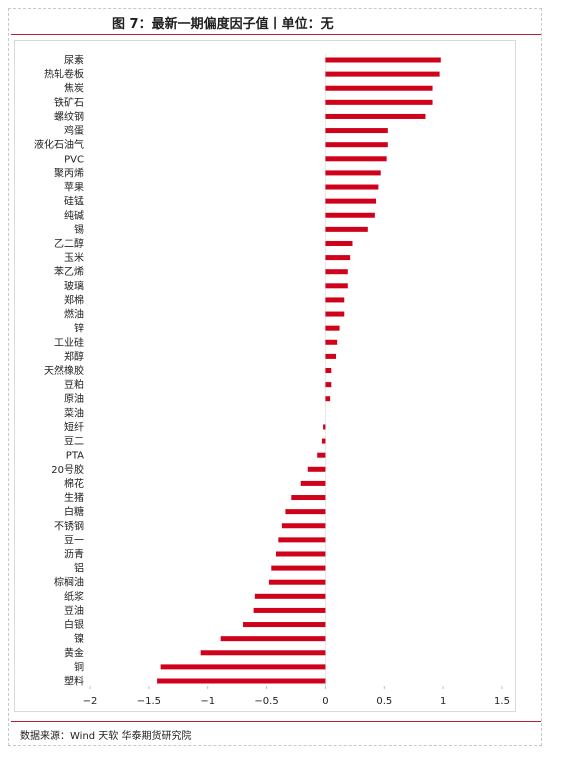 The image size is (564, 761). Describe the element at coordinates (74, 285) in the screenshot. I see `category-label: 玻璃` at that location.